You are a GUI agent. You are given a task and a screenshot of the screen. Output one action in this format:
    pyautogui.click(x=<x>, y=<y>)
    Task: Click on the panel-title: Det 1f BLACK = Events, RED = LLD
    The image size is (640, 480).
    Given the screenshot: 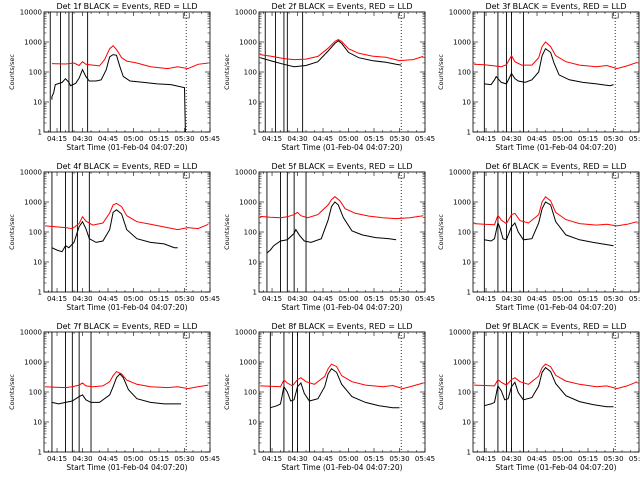 What is the action you would take?
    pyautogui.click(x=126, y=6)
    